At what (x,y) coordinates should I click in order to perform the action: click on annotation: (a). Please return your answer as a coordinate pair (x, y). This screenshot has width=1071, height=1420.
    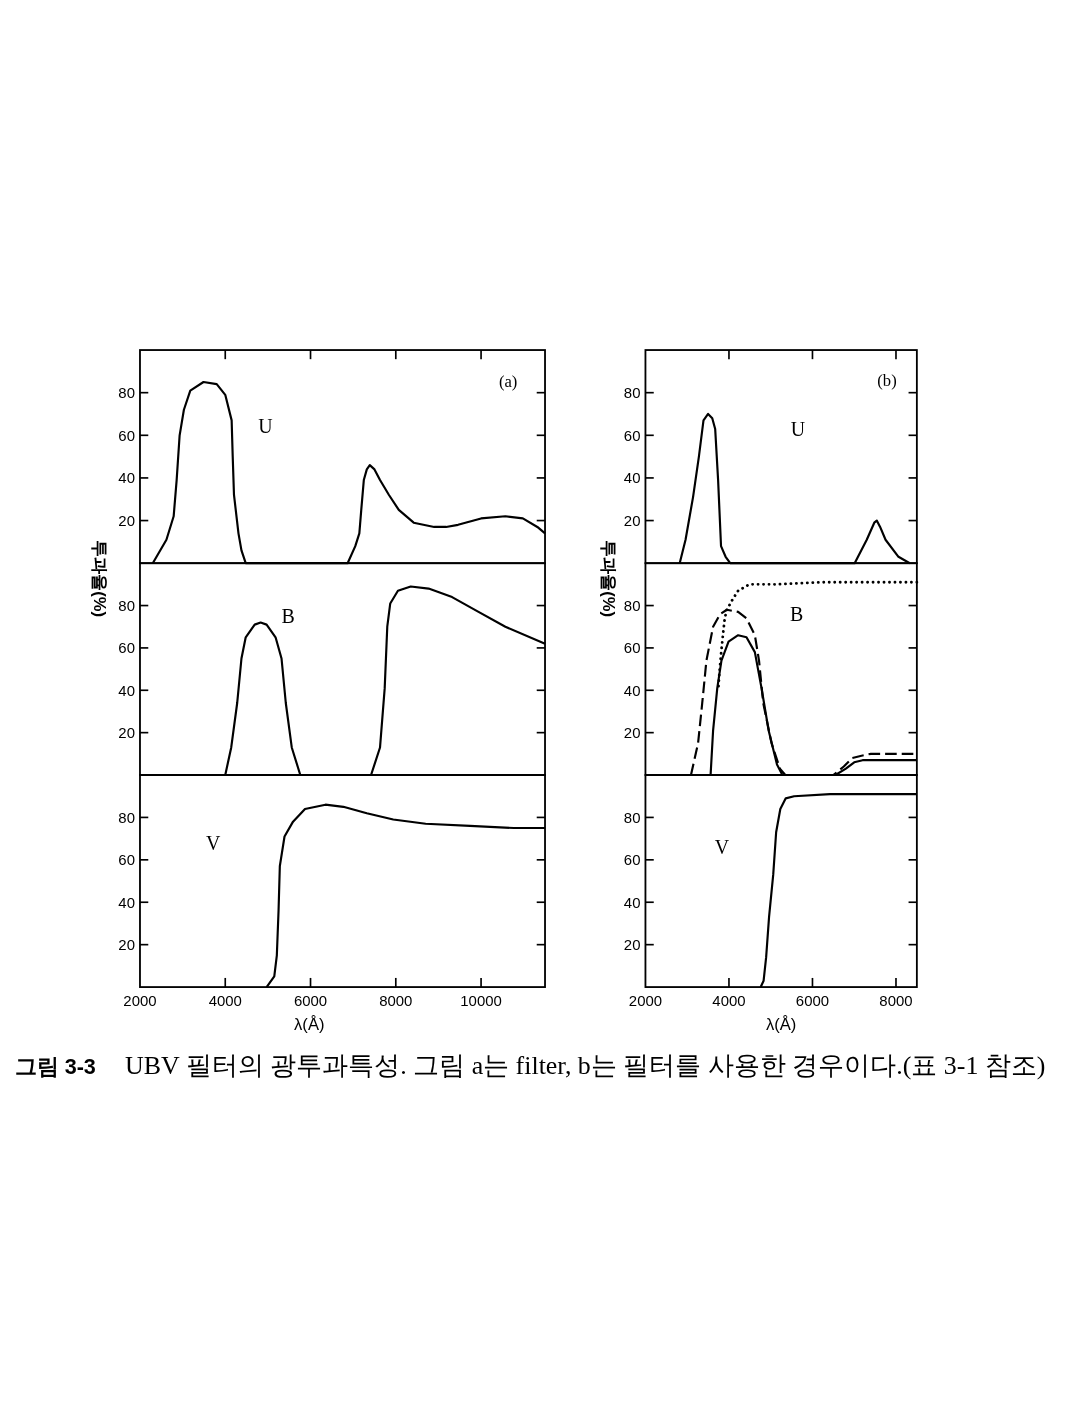
    Looking at the image, I should click on (508, 381).